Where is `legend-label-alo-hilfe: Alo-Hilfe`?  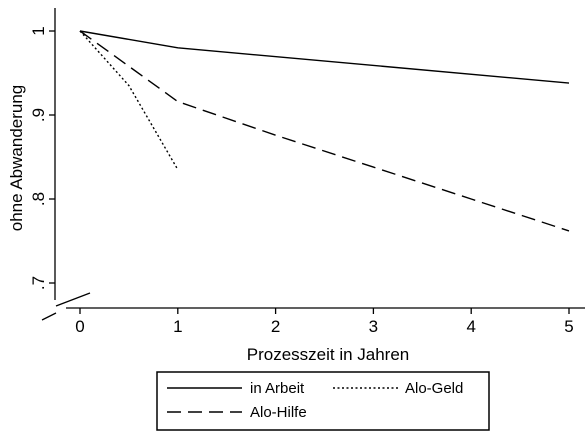
legend-label-alo-hilfe: Alo-Hilfe is located at coordinates (278, 412).